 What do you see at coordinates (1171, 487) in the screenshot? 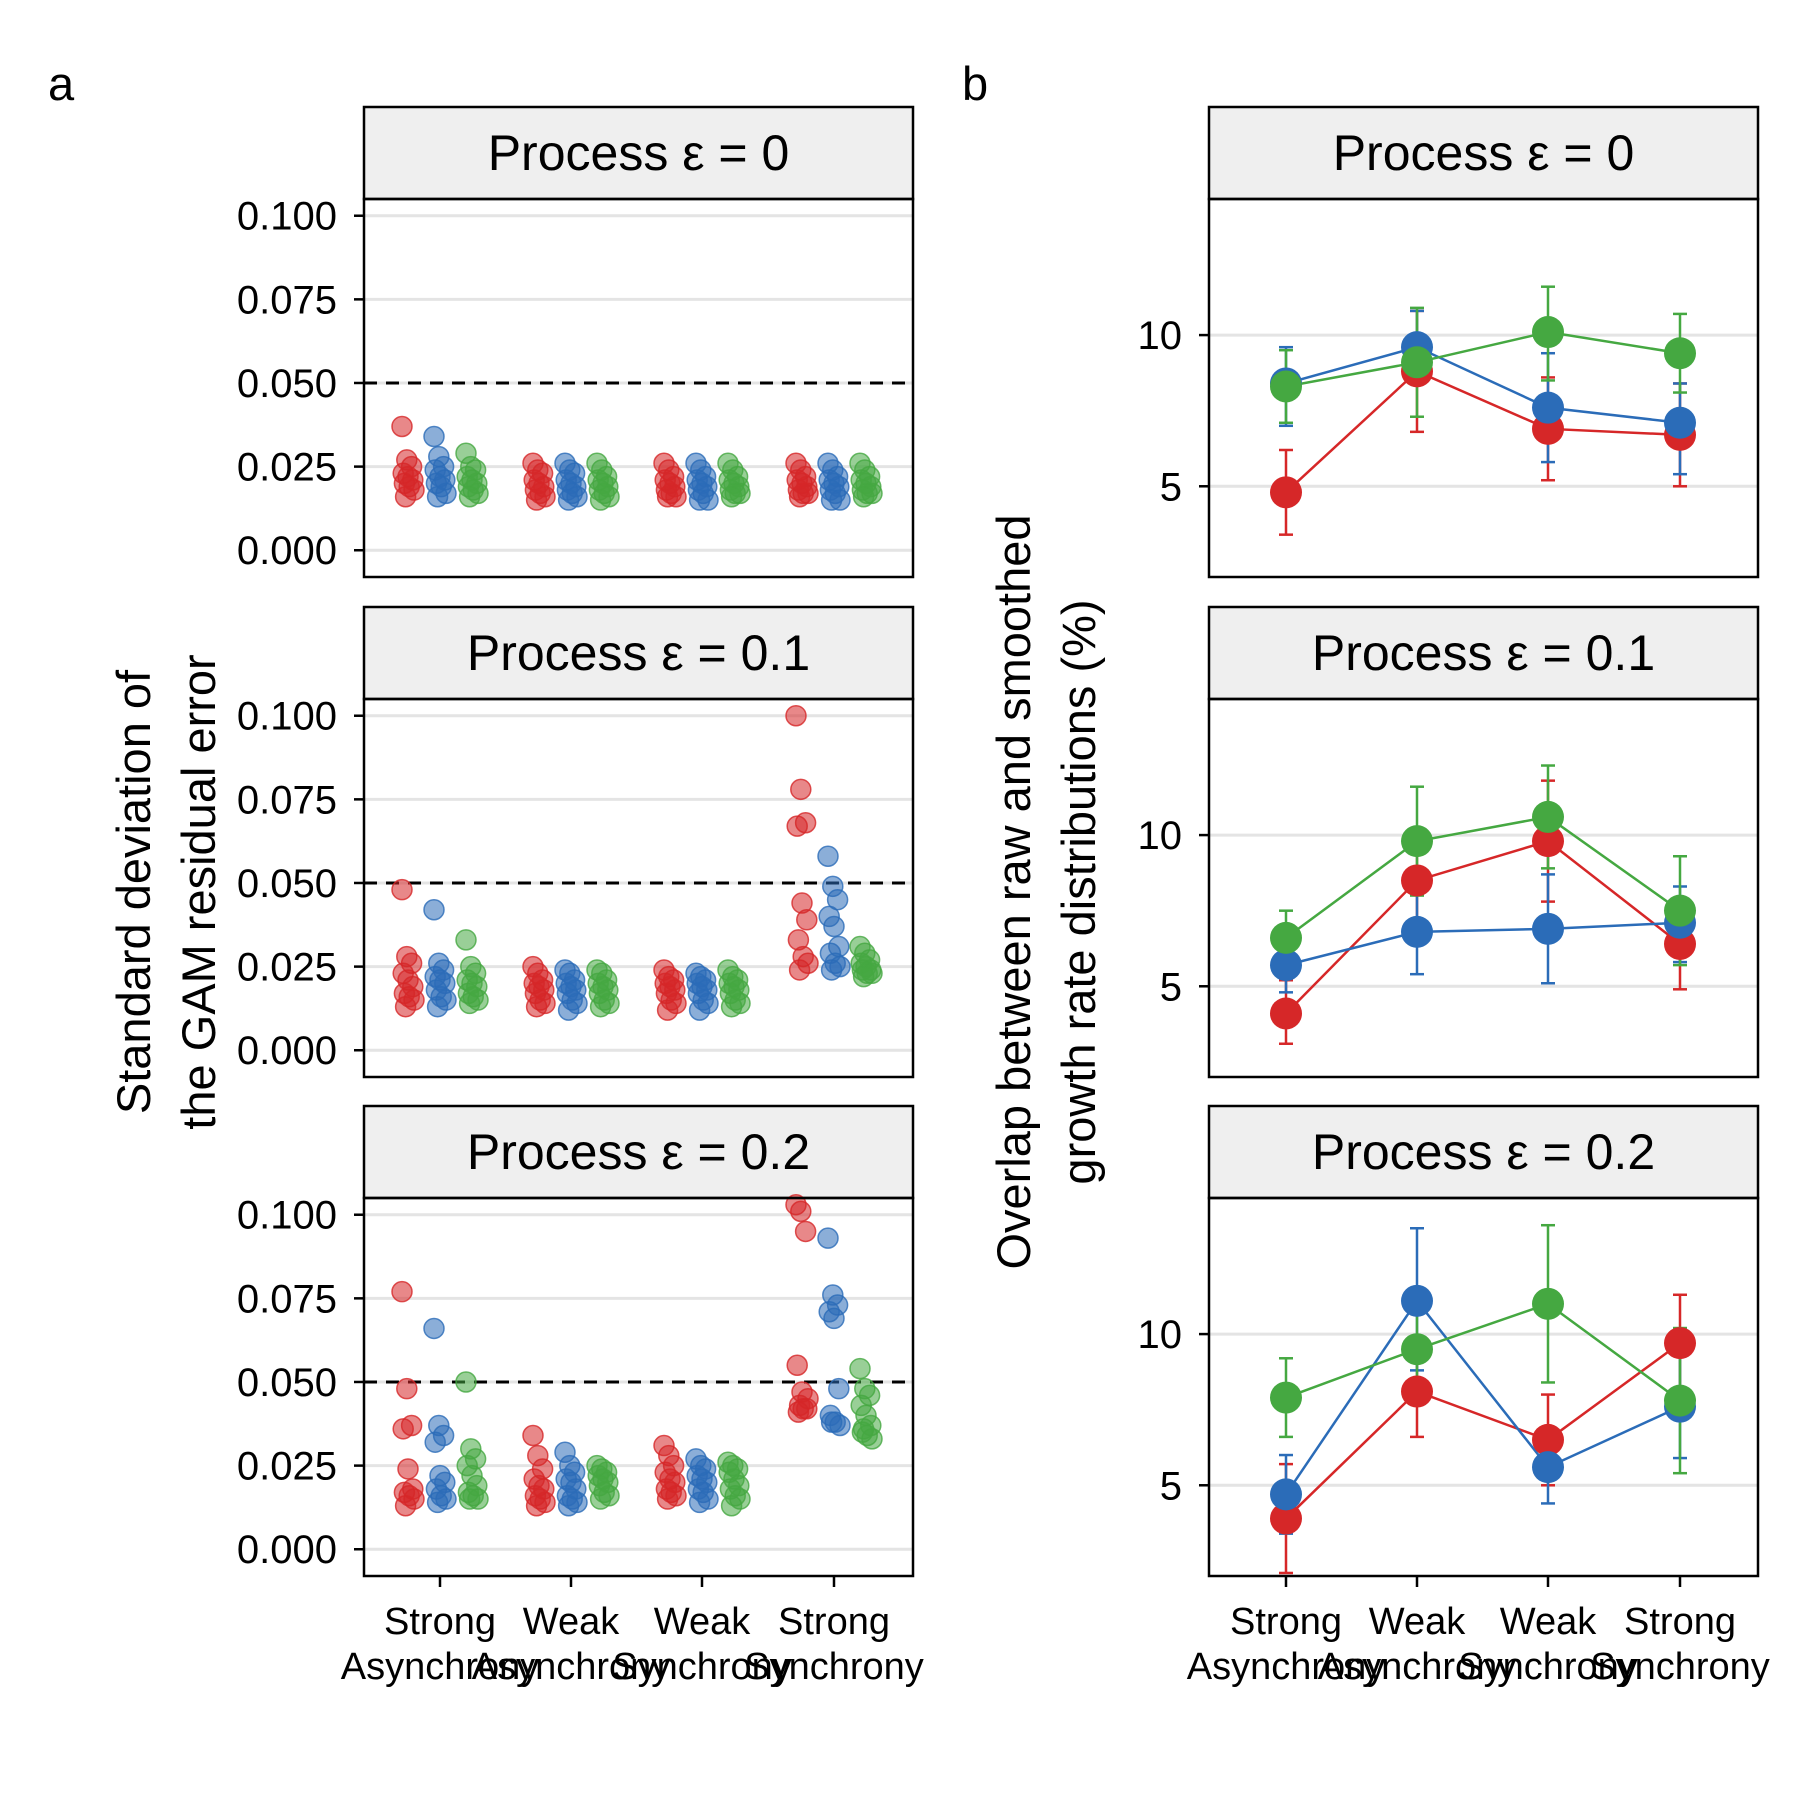
I see `facet-1-ytick-label: 5` at bounding box center [1171, 487].